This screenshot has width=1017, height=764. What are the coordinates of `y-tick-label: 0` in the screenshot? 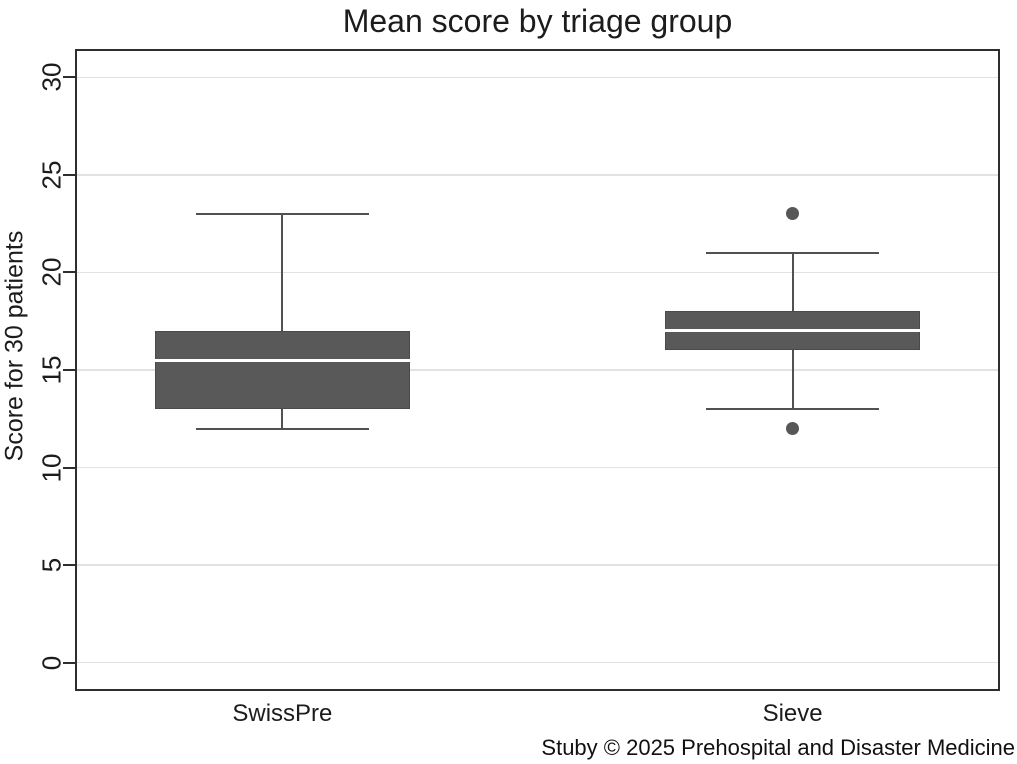 It's located at (51, 662).